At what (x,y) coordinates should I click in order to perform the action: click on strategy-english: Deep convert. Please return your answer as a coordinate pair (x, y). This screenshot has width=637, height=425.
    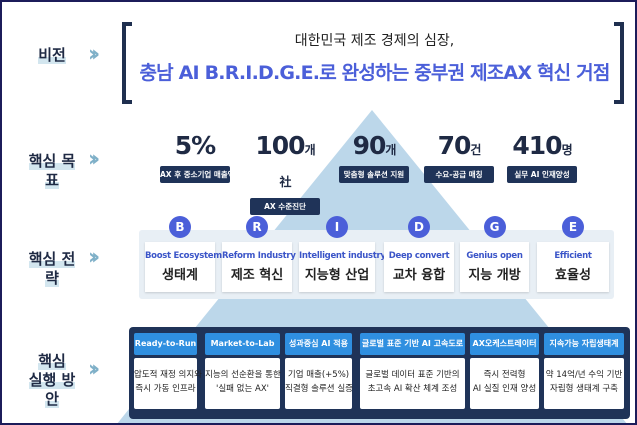
    Looking at the image, I should click on (419, 256).